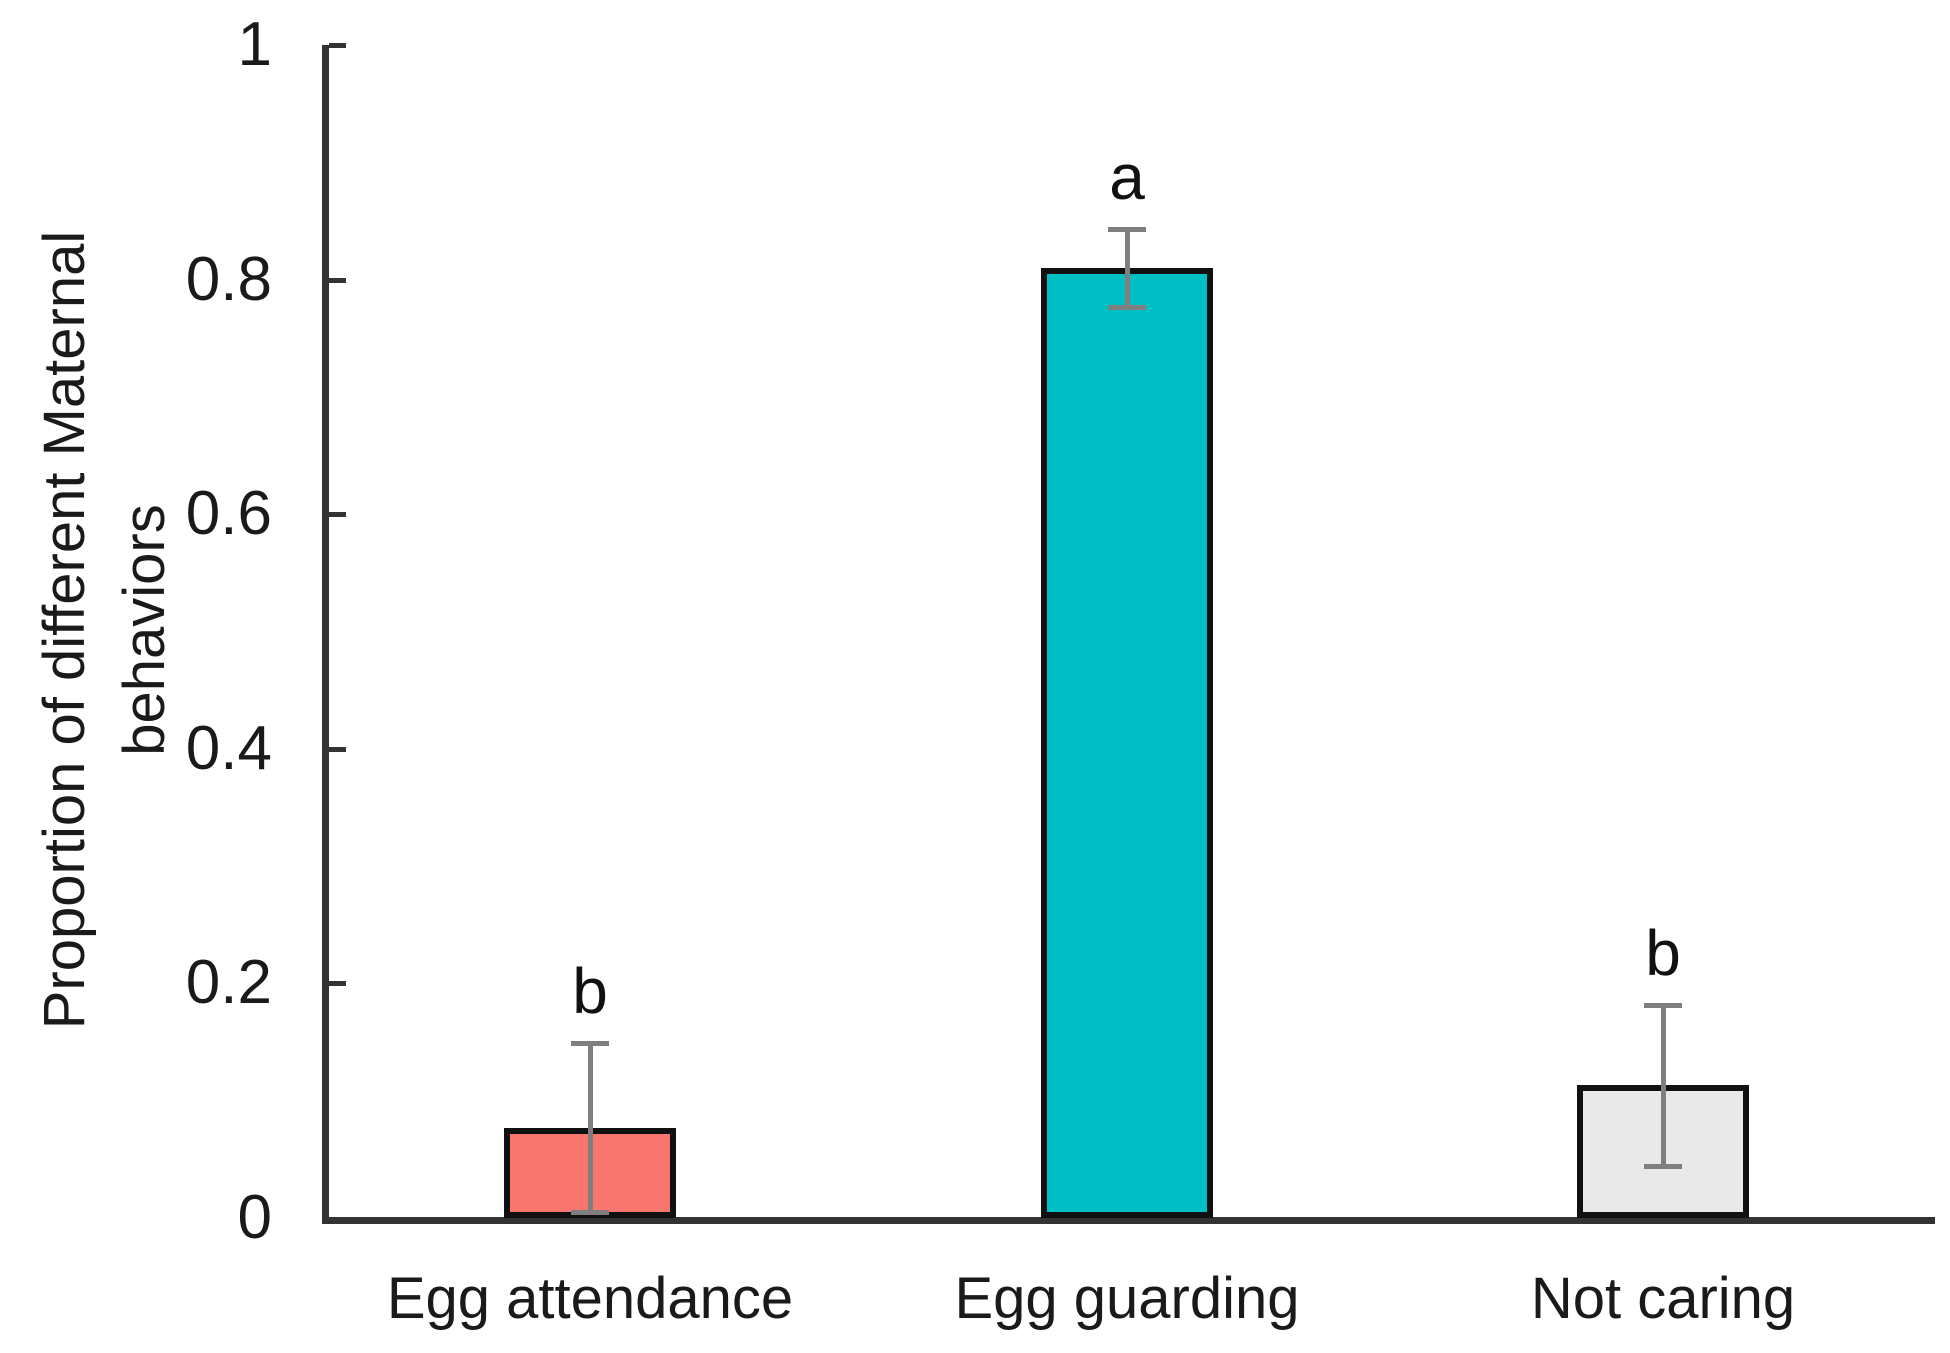 The image size is (1950, 1353). What do you see at coordinates (228, 748) in the screenshot?
I see `y-tick-label: 0.4` at bounding box center [228, 748].